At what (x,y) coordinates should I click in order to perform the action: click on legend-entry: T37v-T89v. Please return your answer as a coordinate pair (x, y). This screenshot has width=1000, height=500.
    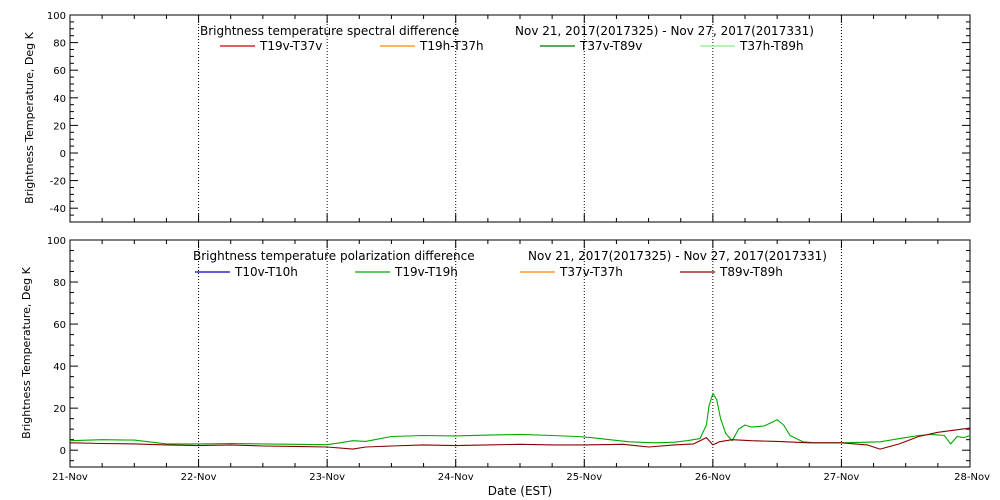
    Looking at the image, I should click on (591, 46).